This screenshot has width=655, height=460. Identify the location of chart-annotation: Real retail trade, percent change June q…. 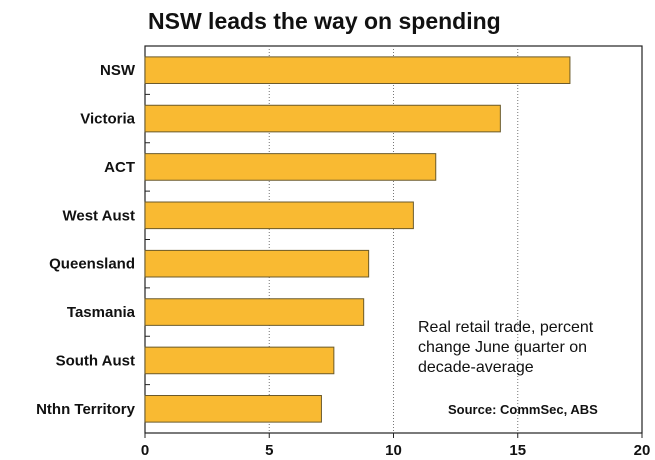
(506, 347).